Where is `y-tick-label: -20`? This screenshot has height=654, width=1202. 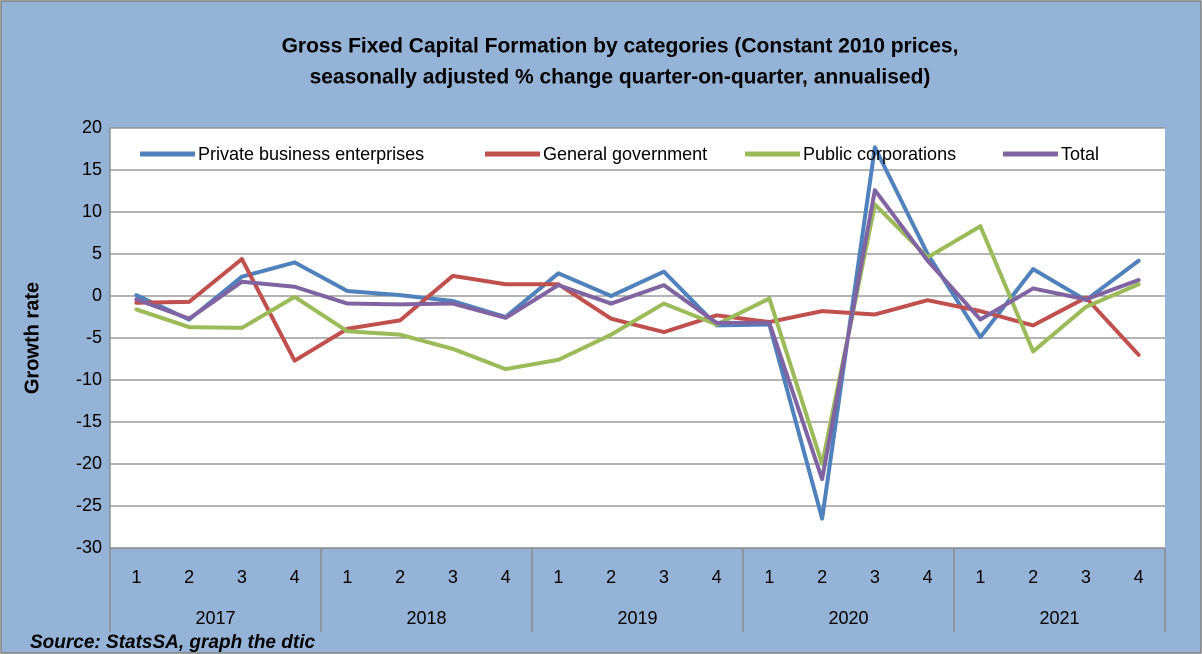
y-tick-label: -20 is located at coordinates (89, 463).